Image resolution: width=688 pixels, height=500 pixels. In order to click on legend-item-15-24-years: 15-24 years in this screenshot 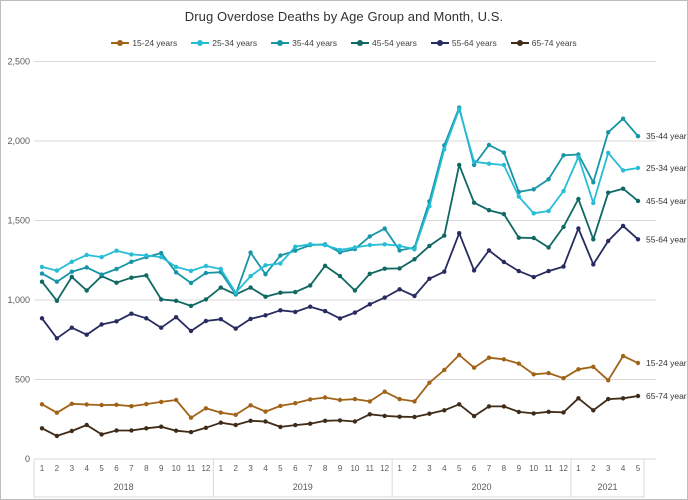, I will do `click(144, 43)`.